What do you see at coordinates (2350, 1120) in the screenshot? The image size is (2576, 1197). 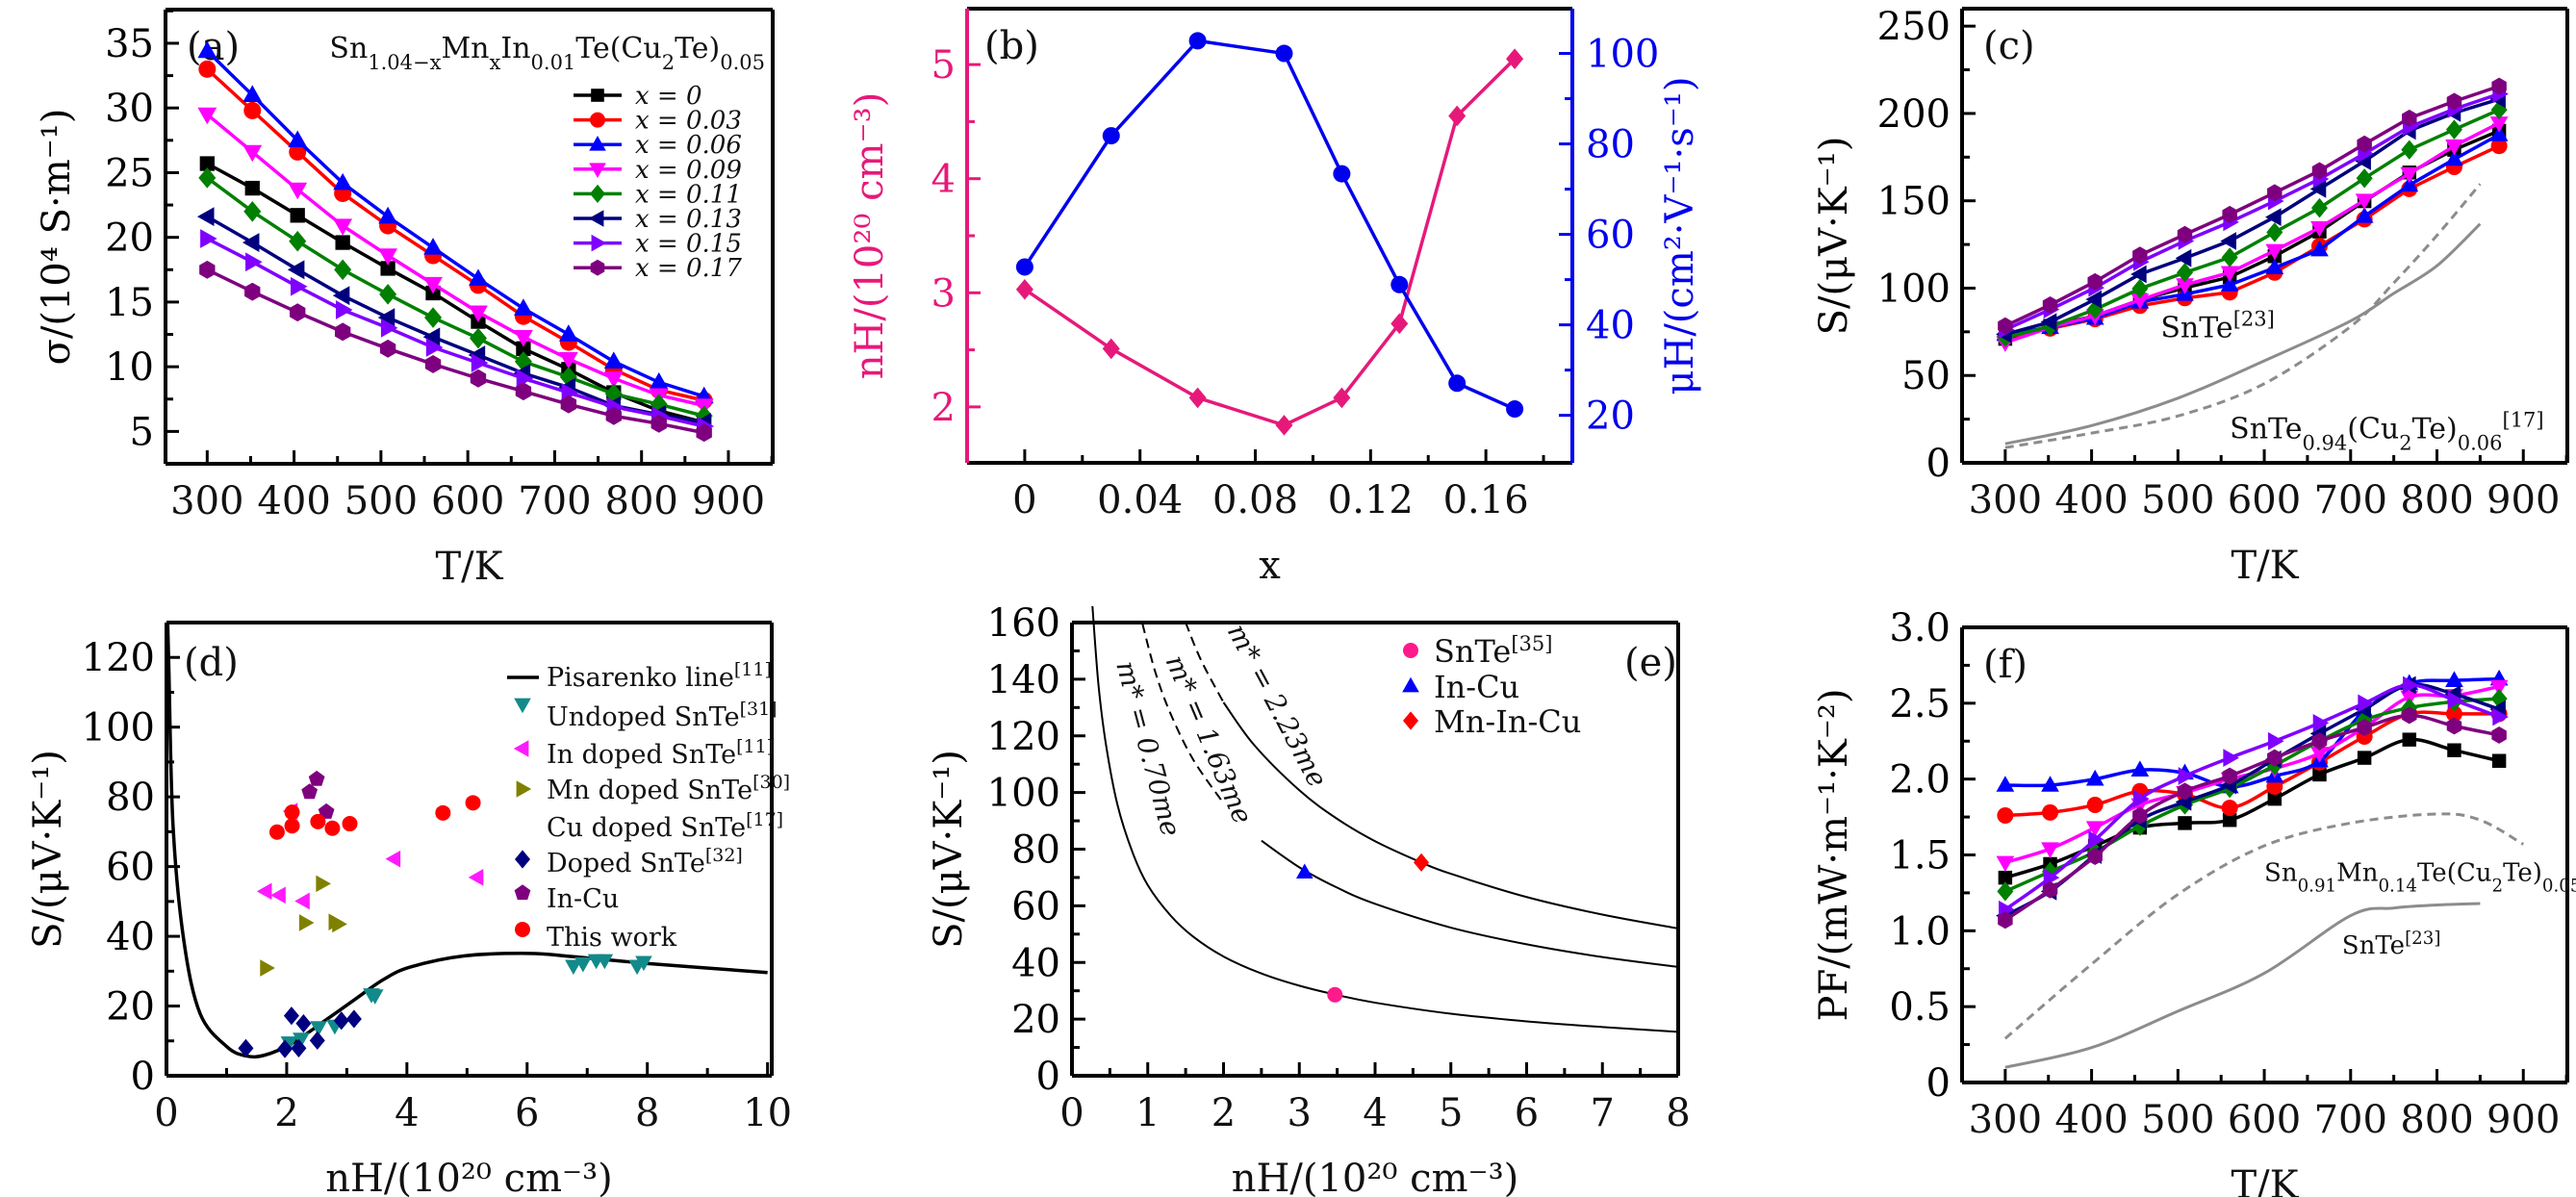 I see `x-tick-label: 700` at bounding box center [2350, 1120].